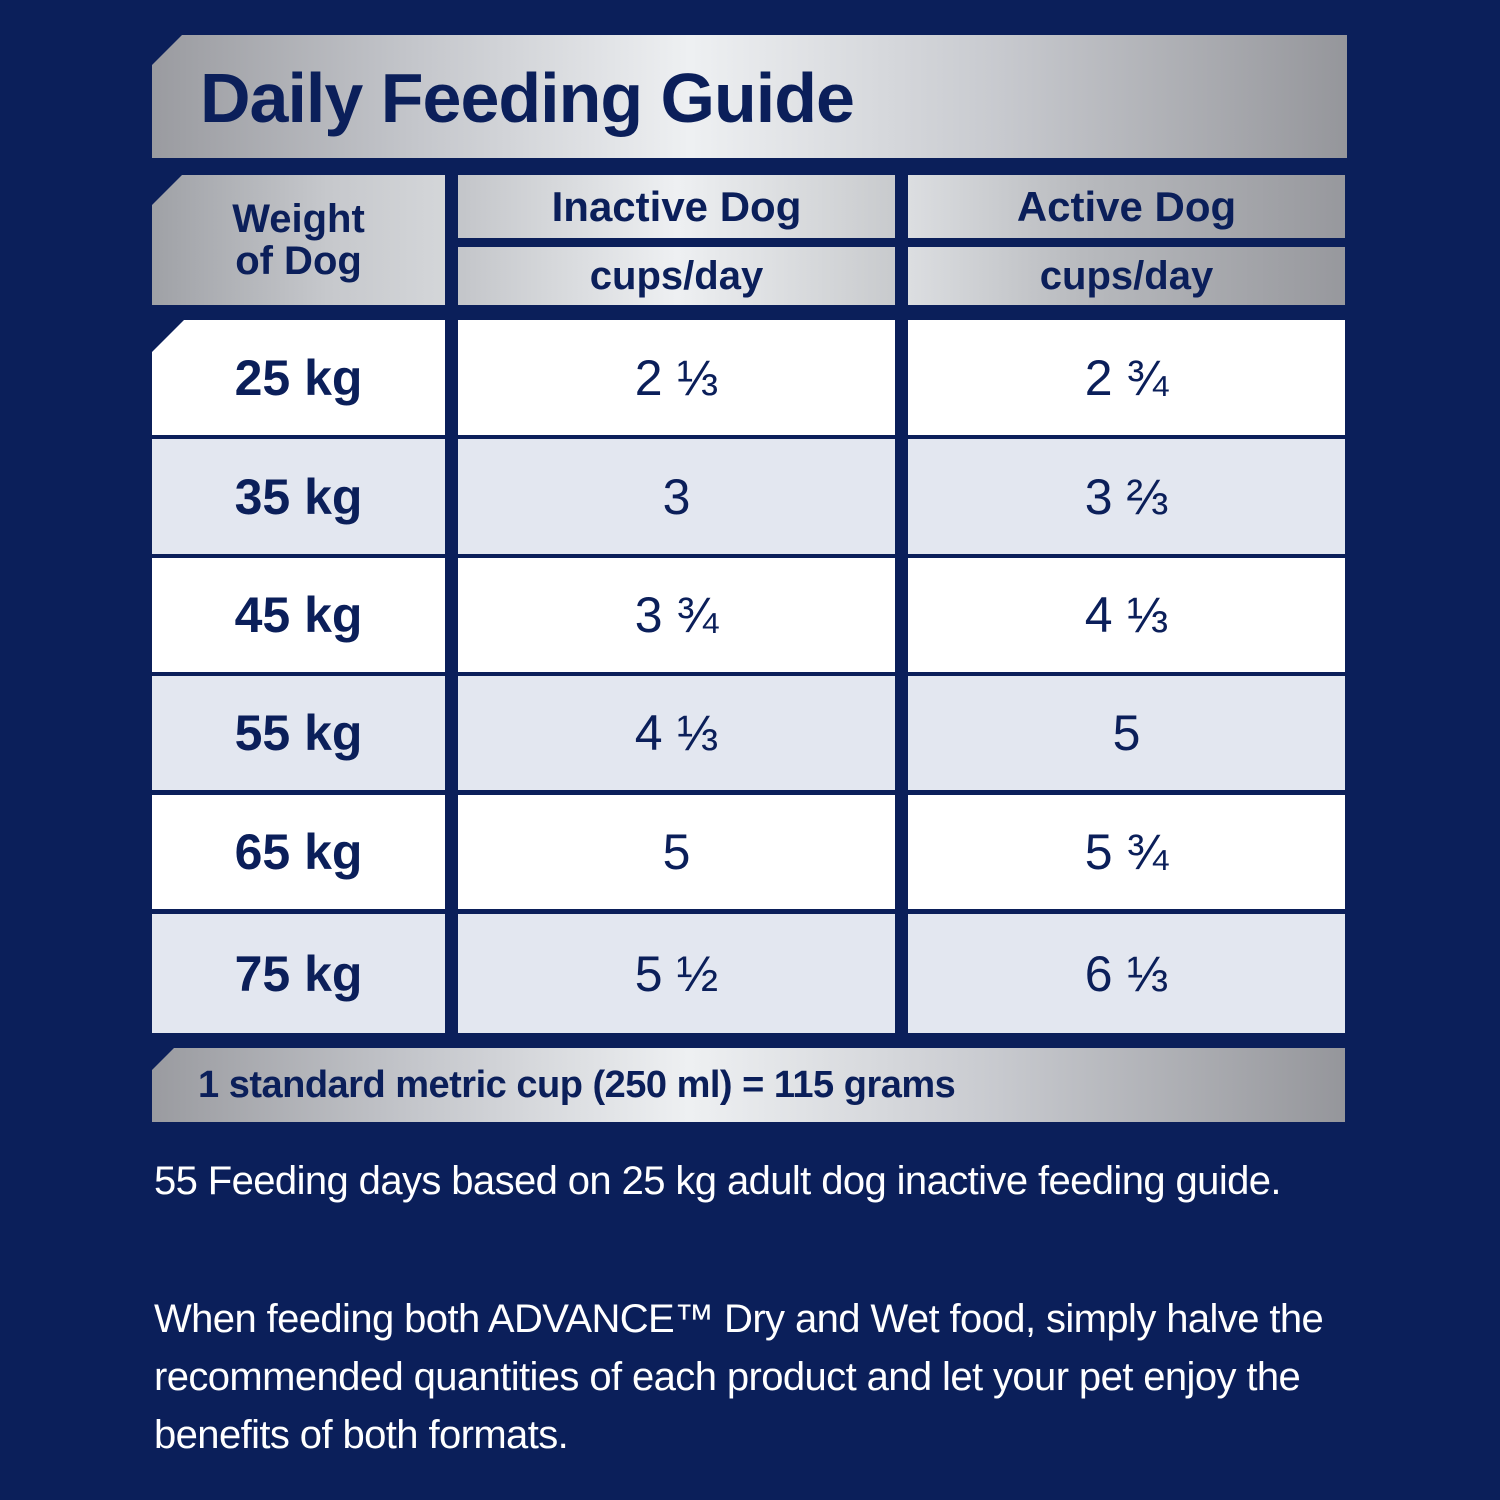 This screenshot has height=1500, width=1500. What do you see at coordinates (1126, 733) in the screenshot?
I see `table-row-active: 5` at bounding box center [1126, 733].